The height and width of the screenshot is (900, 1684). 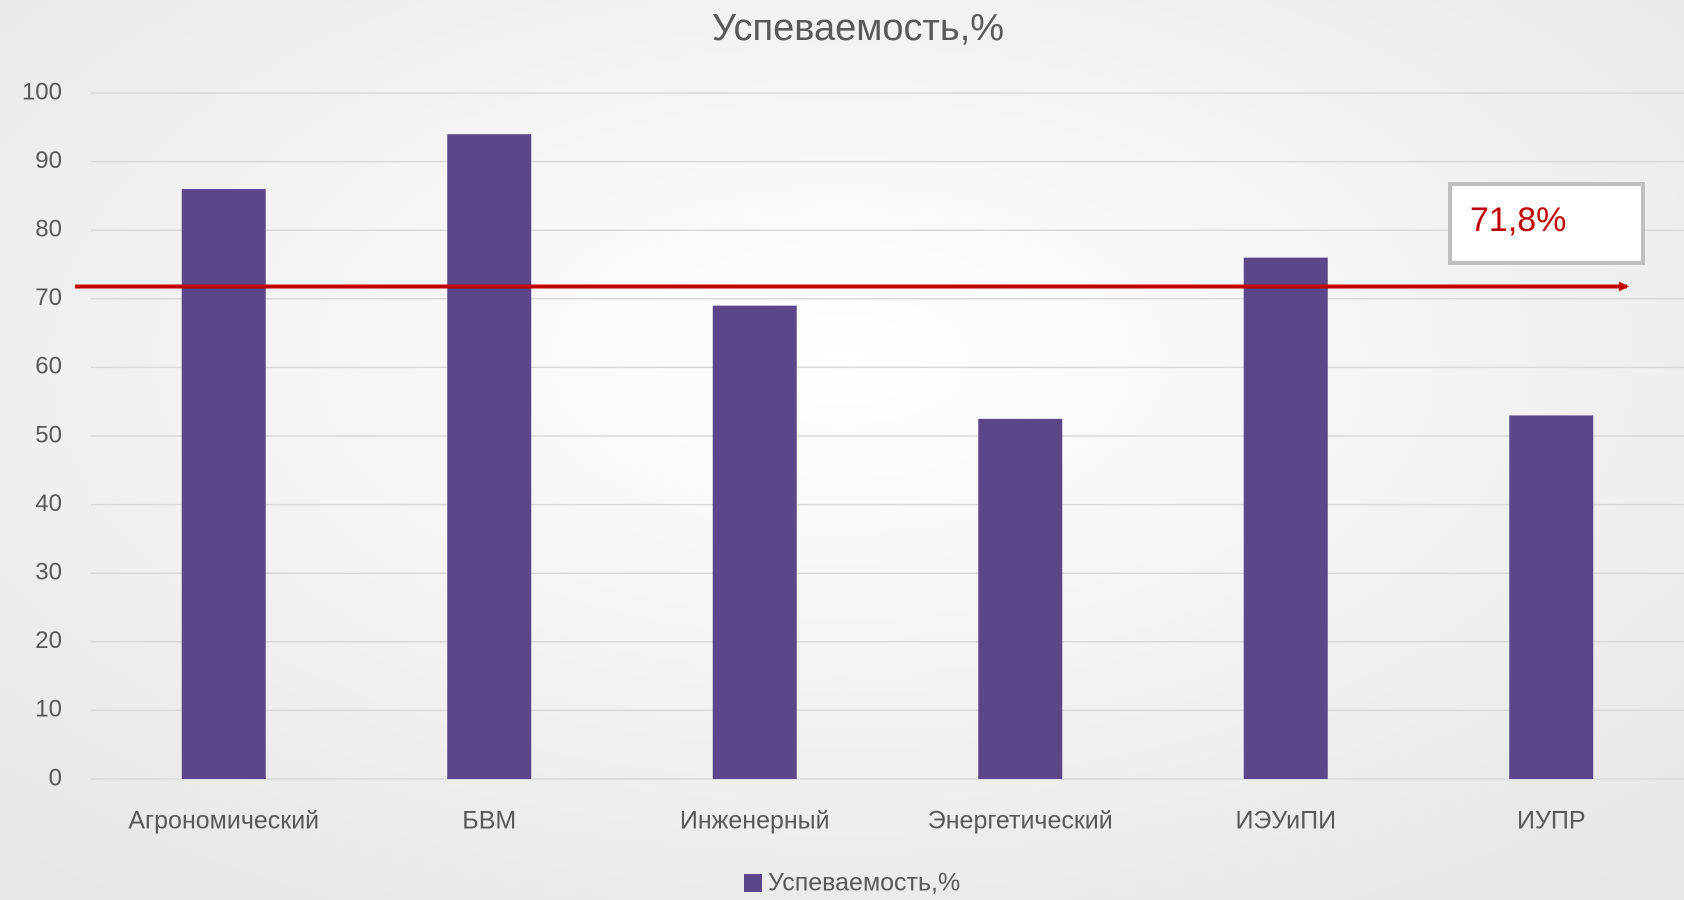 What do you see at coordinates (48, 160) in the screenshot?
I see `y-tick-label: 90` at bounding box center [48, 160].